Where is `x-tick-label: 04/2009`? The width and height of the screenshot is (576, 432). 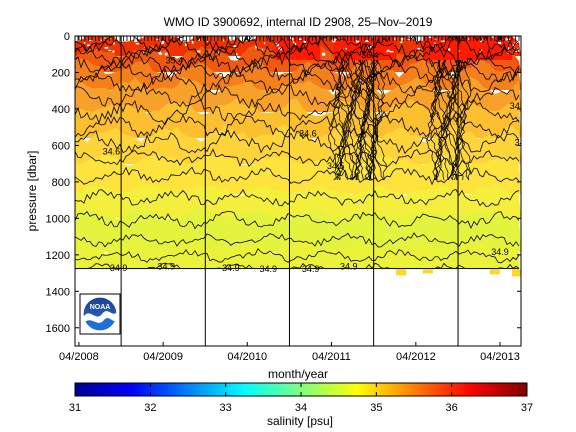
x-tick-label: 04/2009 is located at coordinates (163, 357).